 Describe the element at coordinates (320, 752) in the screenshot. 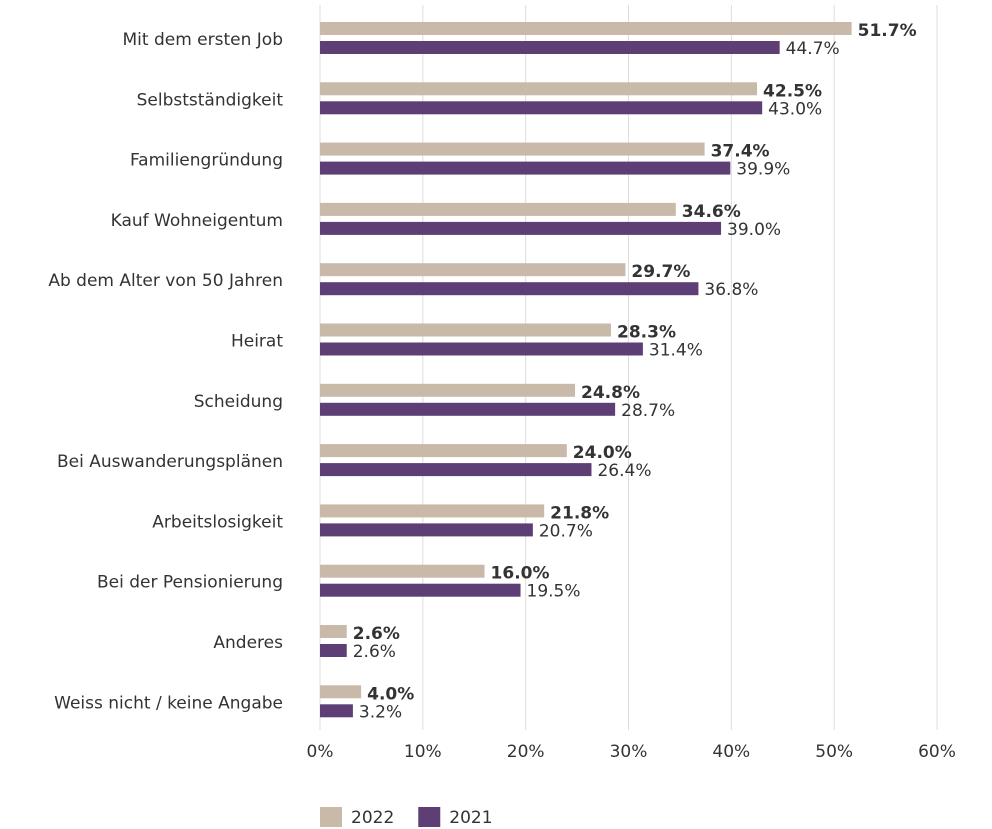

I see `x-tick-label: 0%` at that location.